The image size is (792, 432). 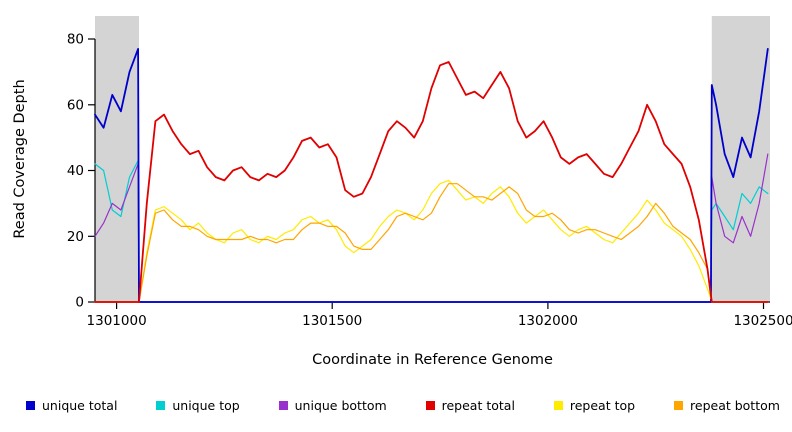 What do you see at coordinates (117, 159) in the screenshot?
I see `unique-region-left` at bounding box center [117, 159].